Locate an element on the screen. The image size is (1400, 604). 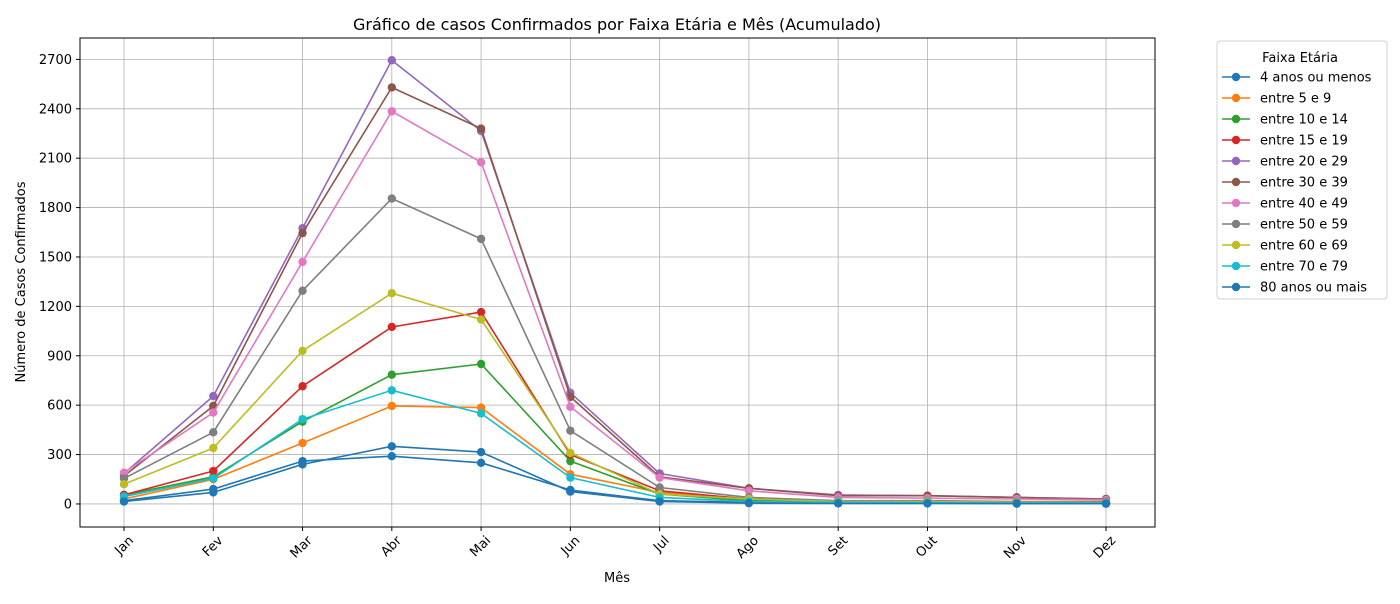
x-tick-label: Out is located at coordinates (926, 546).